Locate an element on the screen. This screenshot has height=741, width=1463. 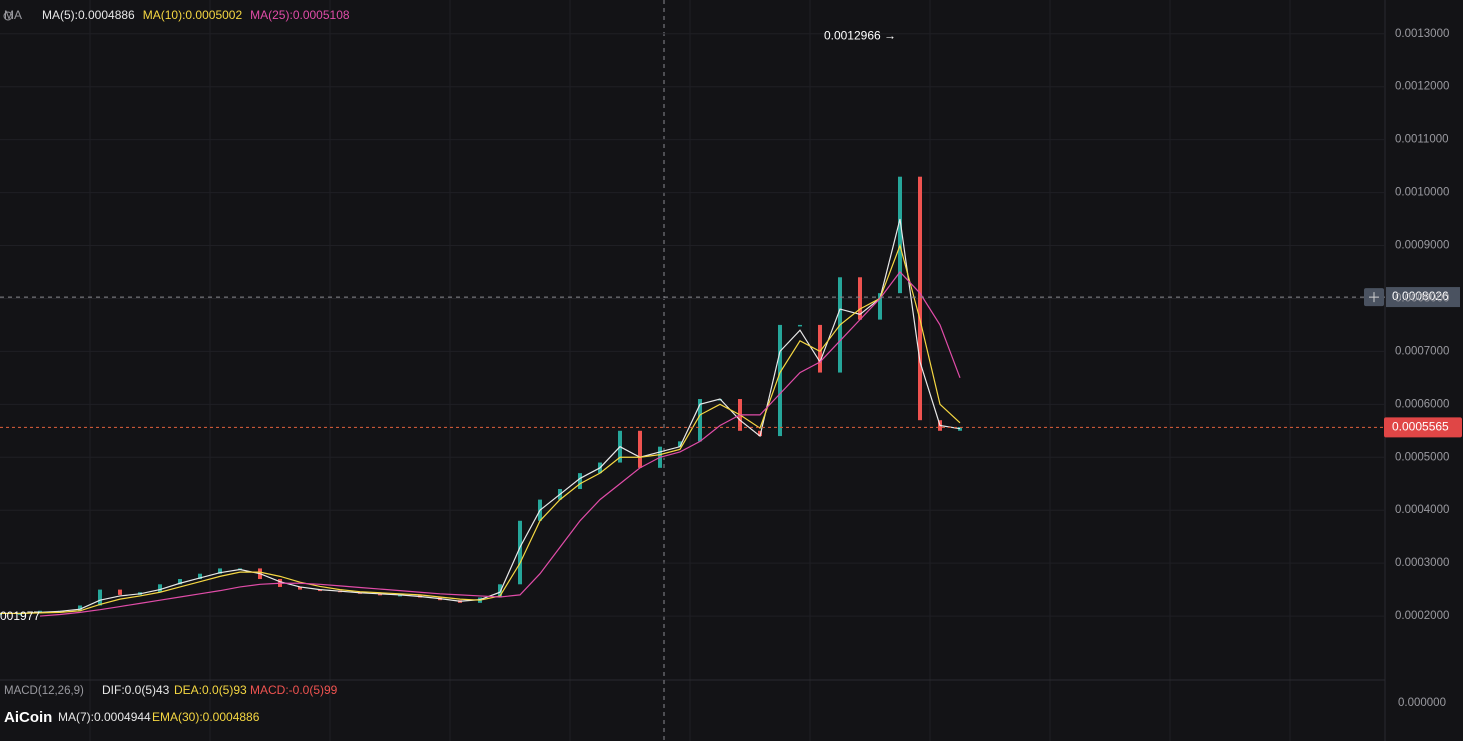
y-tick-label: 0.0003000 is located at coordinates (1422, 563).